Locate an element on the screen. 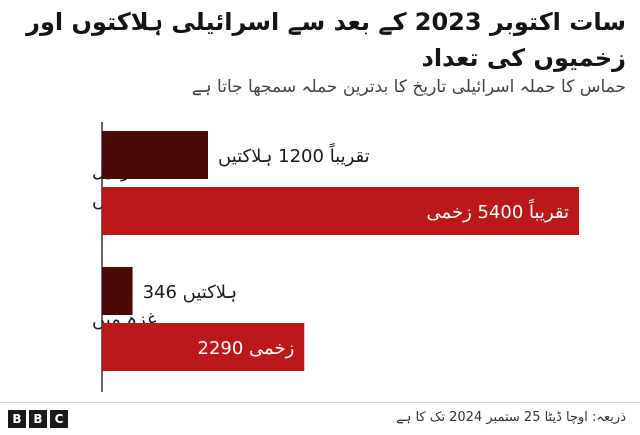 The height and width of the screenshot is (435, 640). data-label: 346 ہلاکتیں is located at coordinates (190, 292).